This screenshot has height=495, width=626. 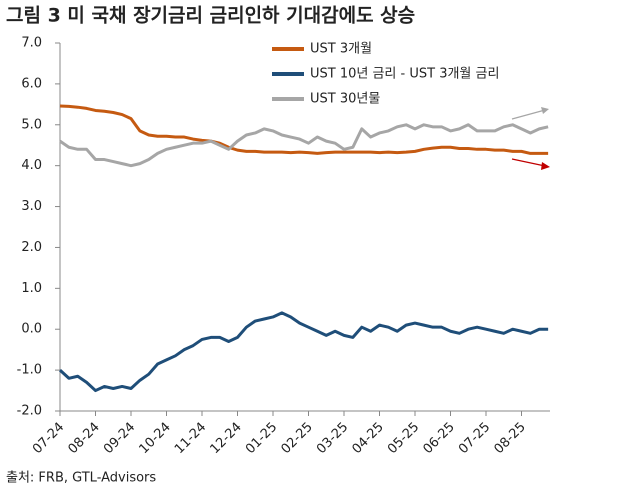 I want to click on x-tick-label: 09-24, so click(x=119, y=438).